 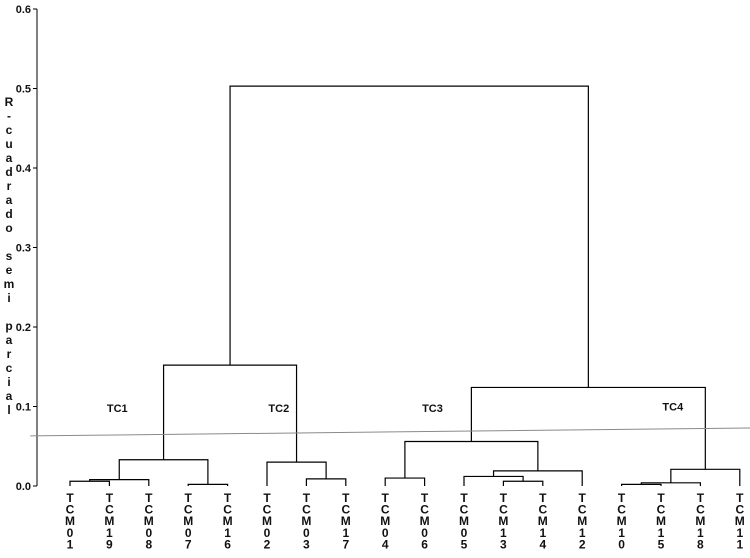 What do you see at coordinates (23, 408) in the screenshot?
I see `y-tick-label: 0.1` at bounding box center [23, 408].